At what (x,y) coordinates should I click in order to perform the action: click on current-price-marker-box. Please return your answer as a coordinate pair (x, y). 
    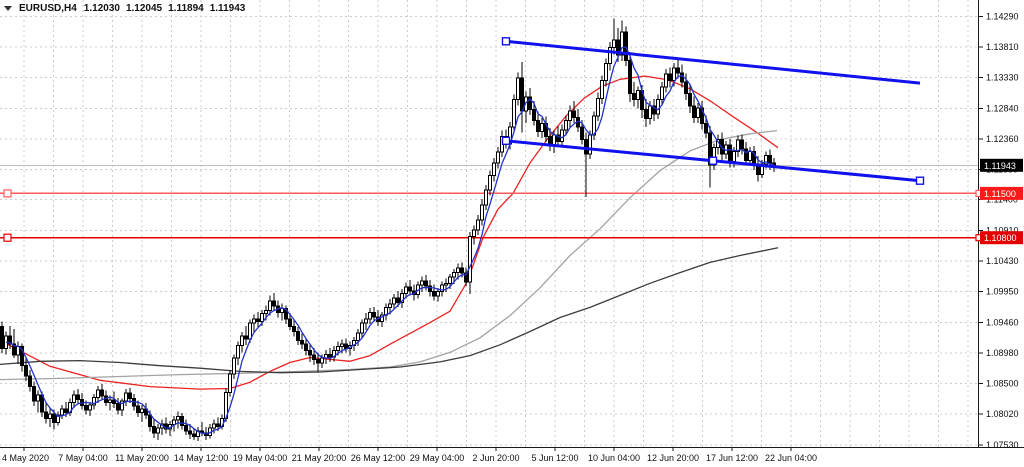
    Looking at the image, I should click on (1001, 165).